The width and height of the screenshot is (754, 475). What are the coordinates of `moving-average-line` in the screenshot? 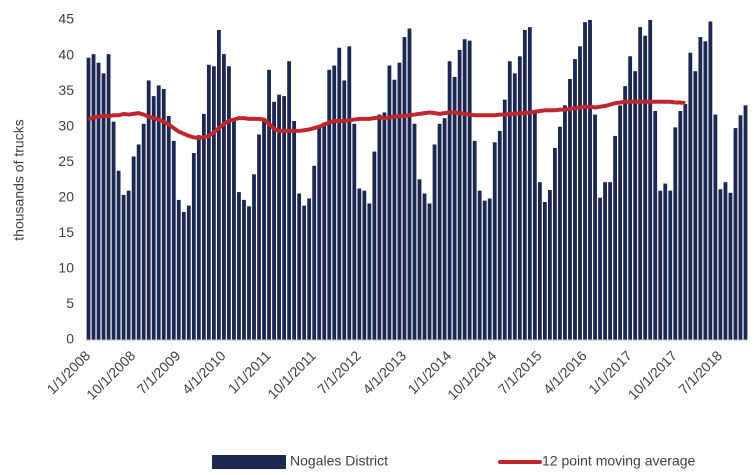 It's located at (386, 120).